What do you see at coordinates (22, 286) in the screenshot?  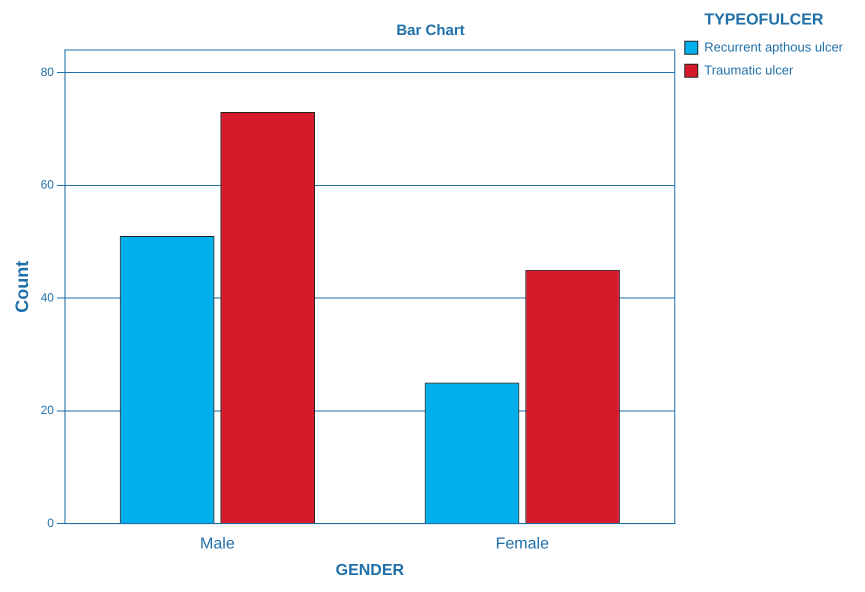 I see `y-axis-title: Count` at bounding box center [22, 286].